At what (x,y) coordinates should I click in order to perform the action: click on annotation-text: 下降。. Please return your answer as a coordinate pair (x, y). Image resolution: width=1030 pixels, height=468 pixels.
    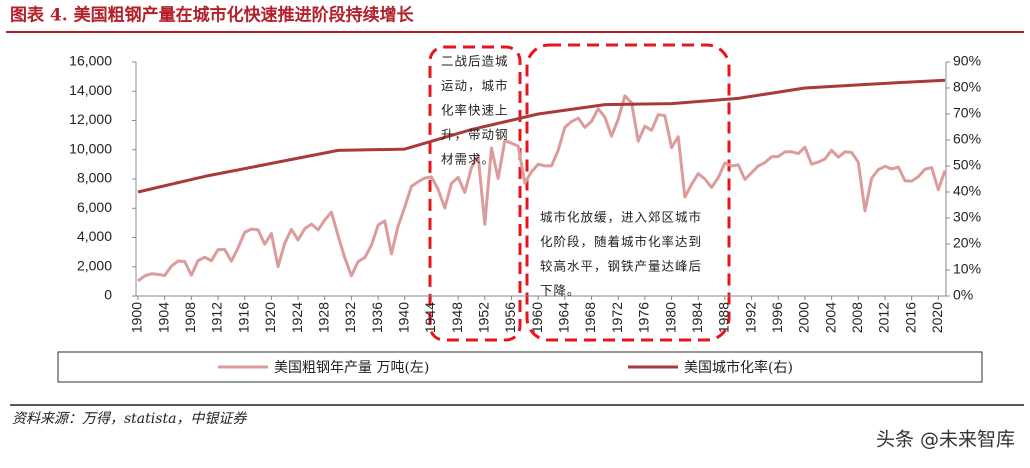
    Looking at the image, I should click on (560, 290).